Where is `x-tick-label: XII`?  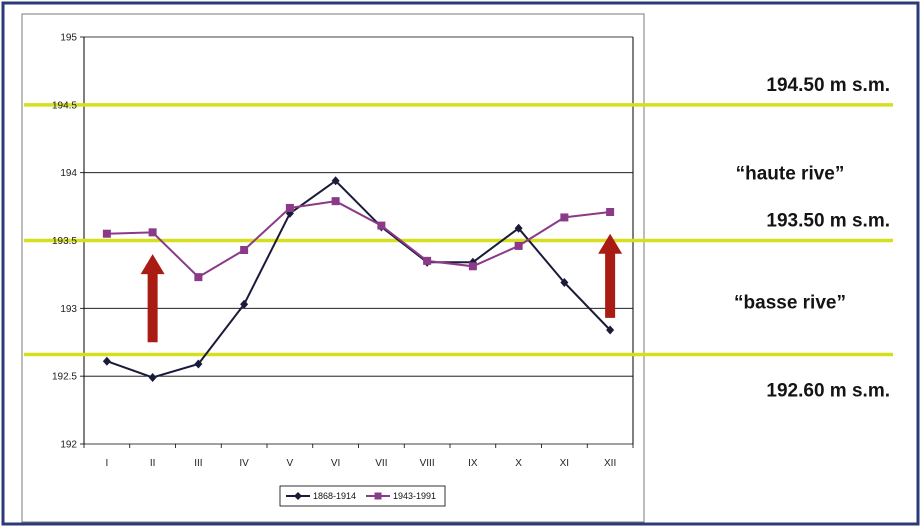 x-tick-label: XII is located at coordinates (610, 463).